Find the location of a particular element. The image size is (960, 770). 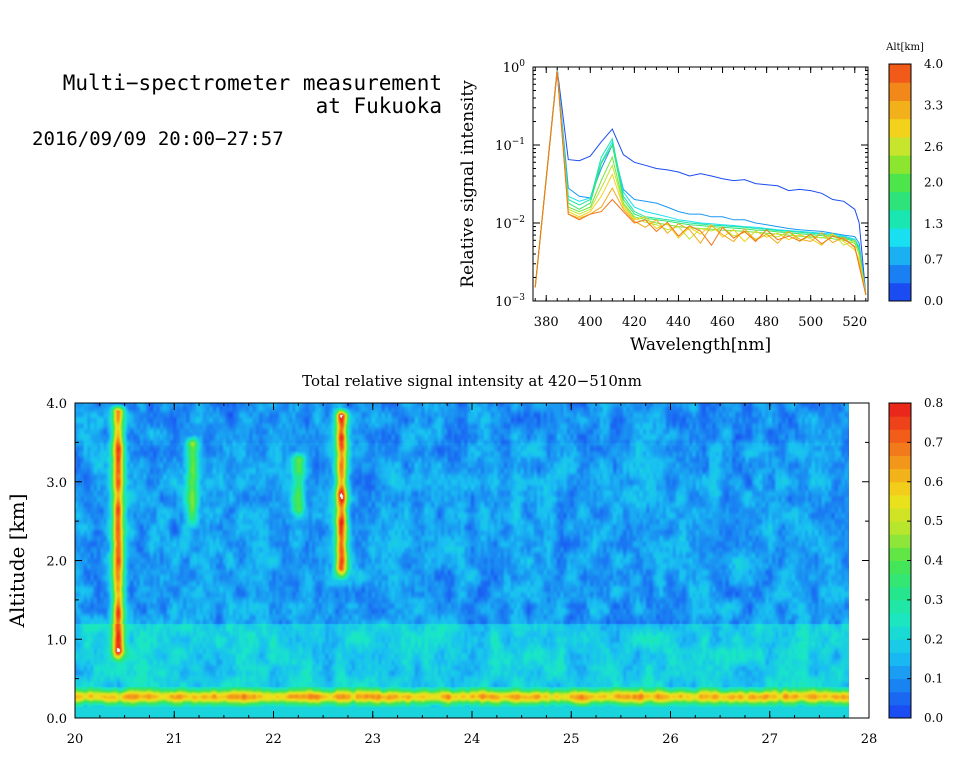

heatmap-x-tick-label: 24 is located at coordinates (472, 739).